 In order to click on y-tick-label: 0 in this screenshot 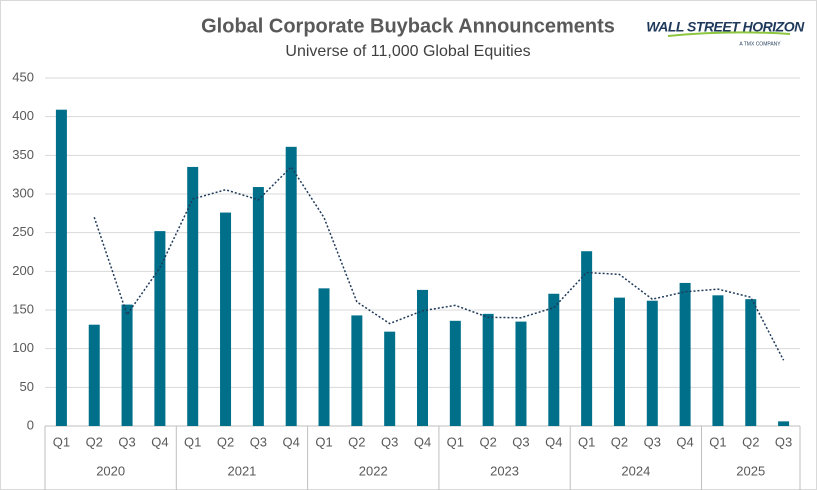, I will do `click(30, 424)`.